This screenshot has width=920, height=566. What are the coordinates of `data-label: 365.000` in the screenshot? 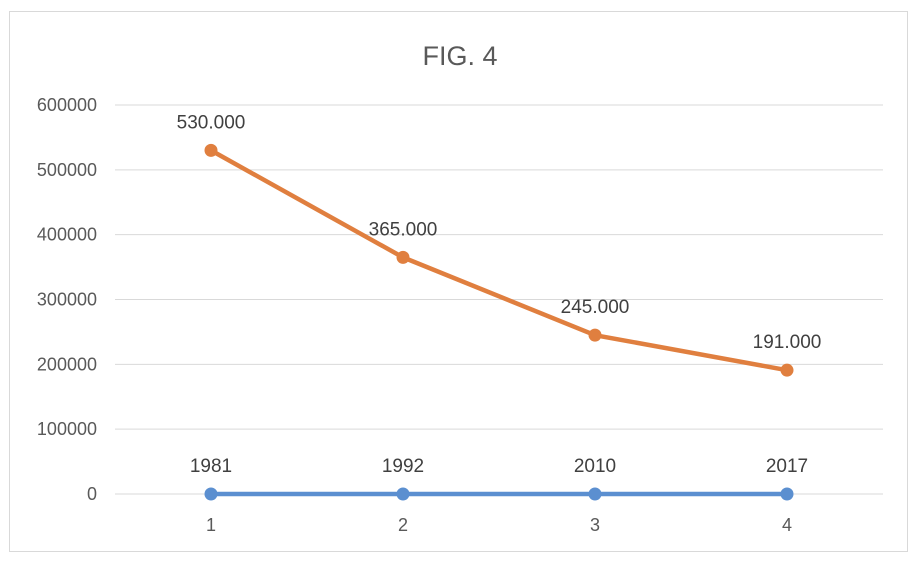 It's located at (403, 229).